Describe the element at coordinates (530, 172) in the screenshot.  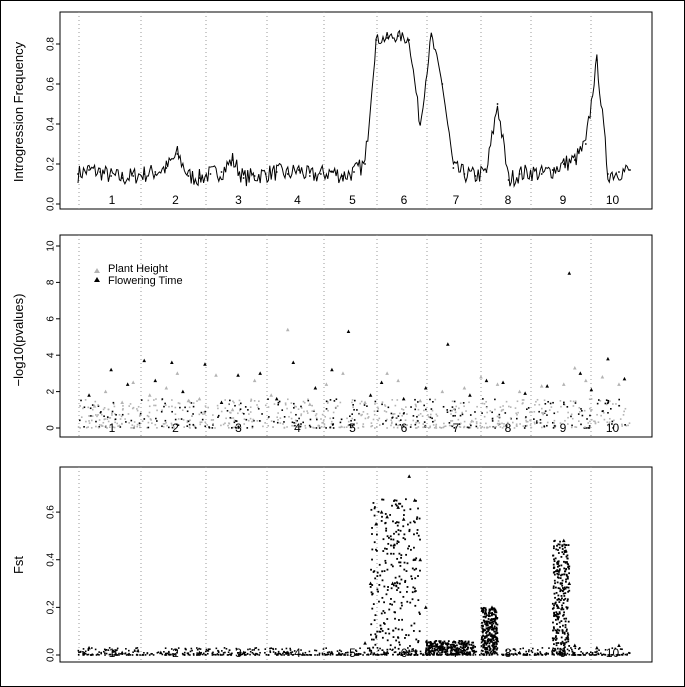
I see `introgression-point` at that location.